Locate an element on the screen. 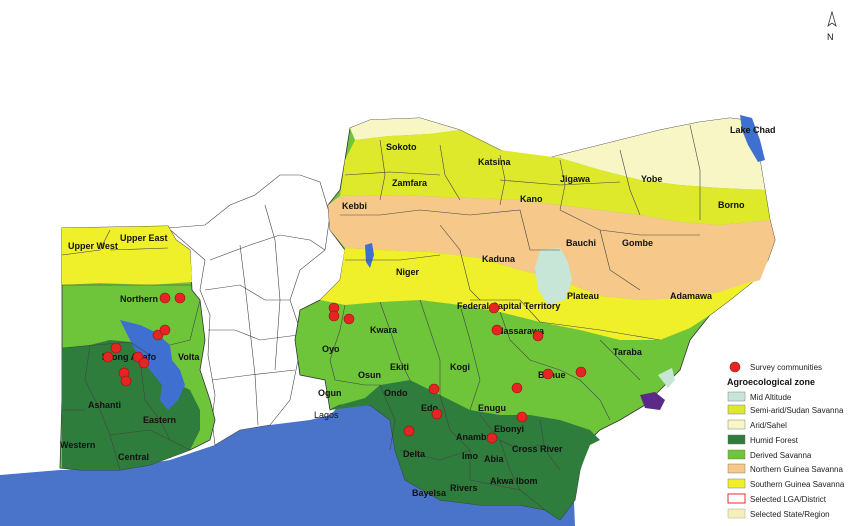  label-upper-east: Upper East is located at coordinates (144, 238).